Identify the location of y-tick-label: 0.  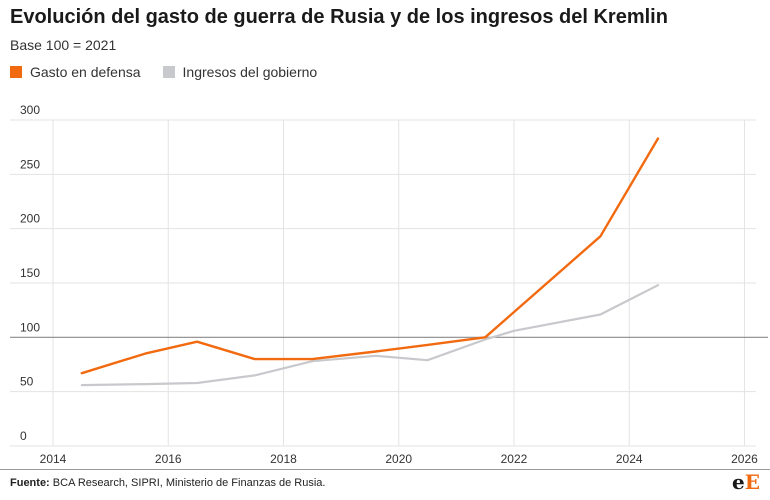
(23, 436).